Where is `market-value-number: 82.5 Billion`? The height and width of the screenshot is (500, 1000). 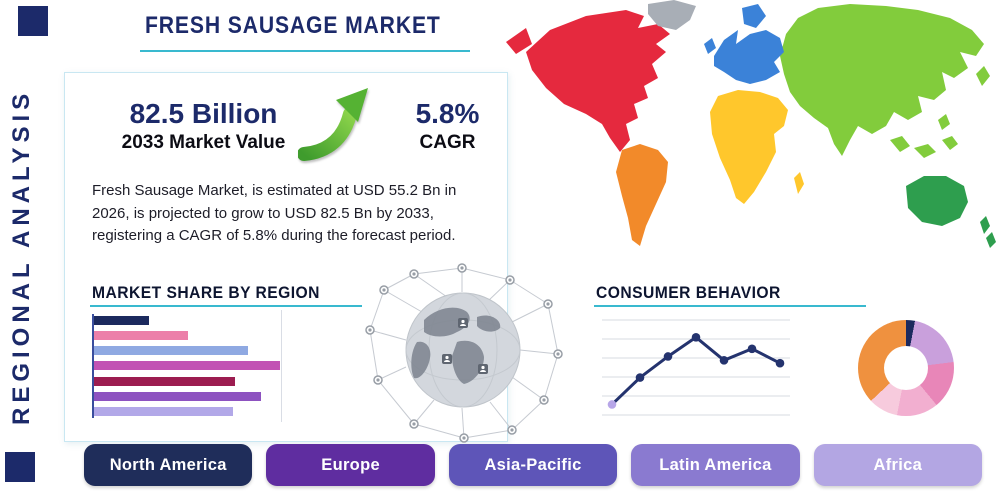 market-value-number: 82.5 Billion is located at coordinates (203, 113).